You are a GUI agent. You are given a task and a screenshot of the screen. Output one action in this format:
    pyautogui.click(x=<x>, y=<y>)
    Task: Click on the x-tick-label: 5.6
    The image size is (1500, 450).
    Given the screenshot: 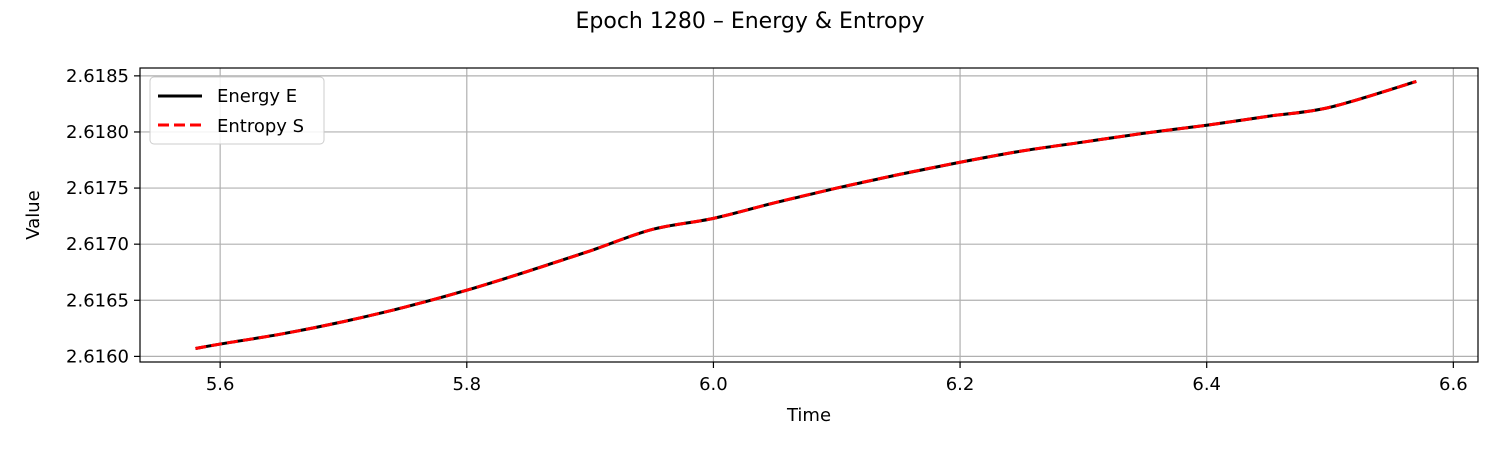 What is the action you would take?
    pyautogui.click(x=220, y=384)
    